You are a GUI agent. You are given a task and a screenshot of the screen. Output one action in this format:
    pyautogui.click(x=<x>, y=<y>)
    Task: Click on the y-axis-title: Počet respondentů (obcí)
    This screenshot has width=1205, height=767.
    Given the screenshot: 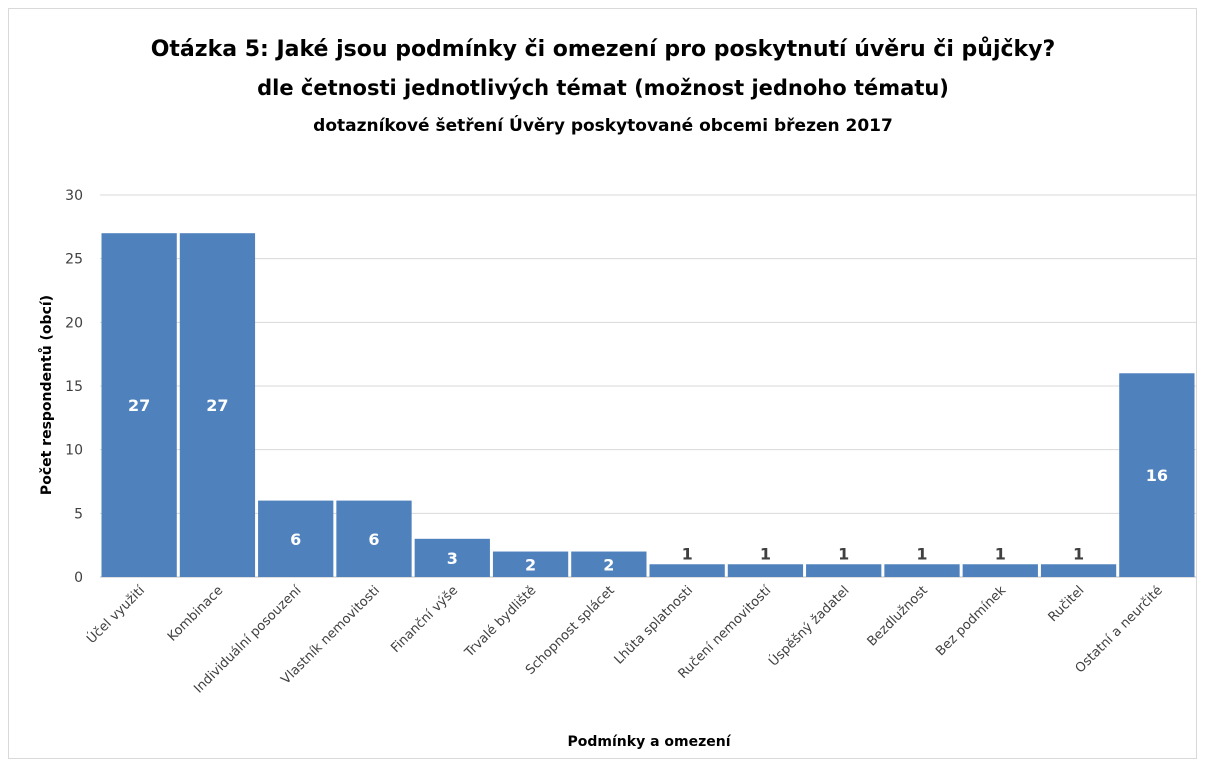 What is the action you would take?
    pyautogui.click(x=46, y=395)
    